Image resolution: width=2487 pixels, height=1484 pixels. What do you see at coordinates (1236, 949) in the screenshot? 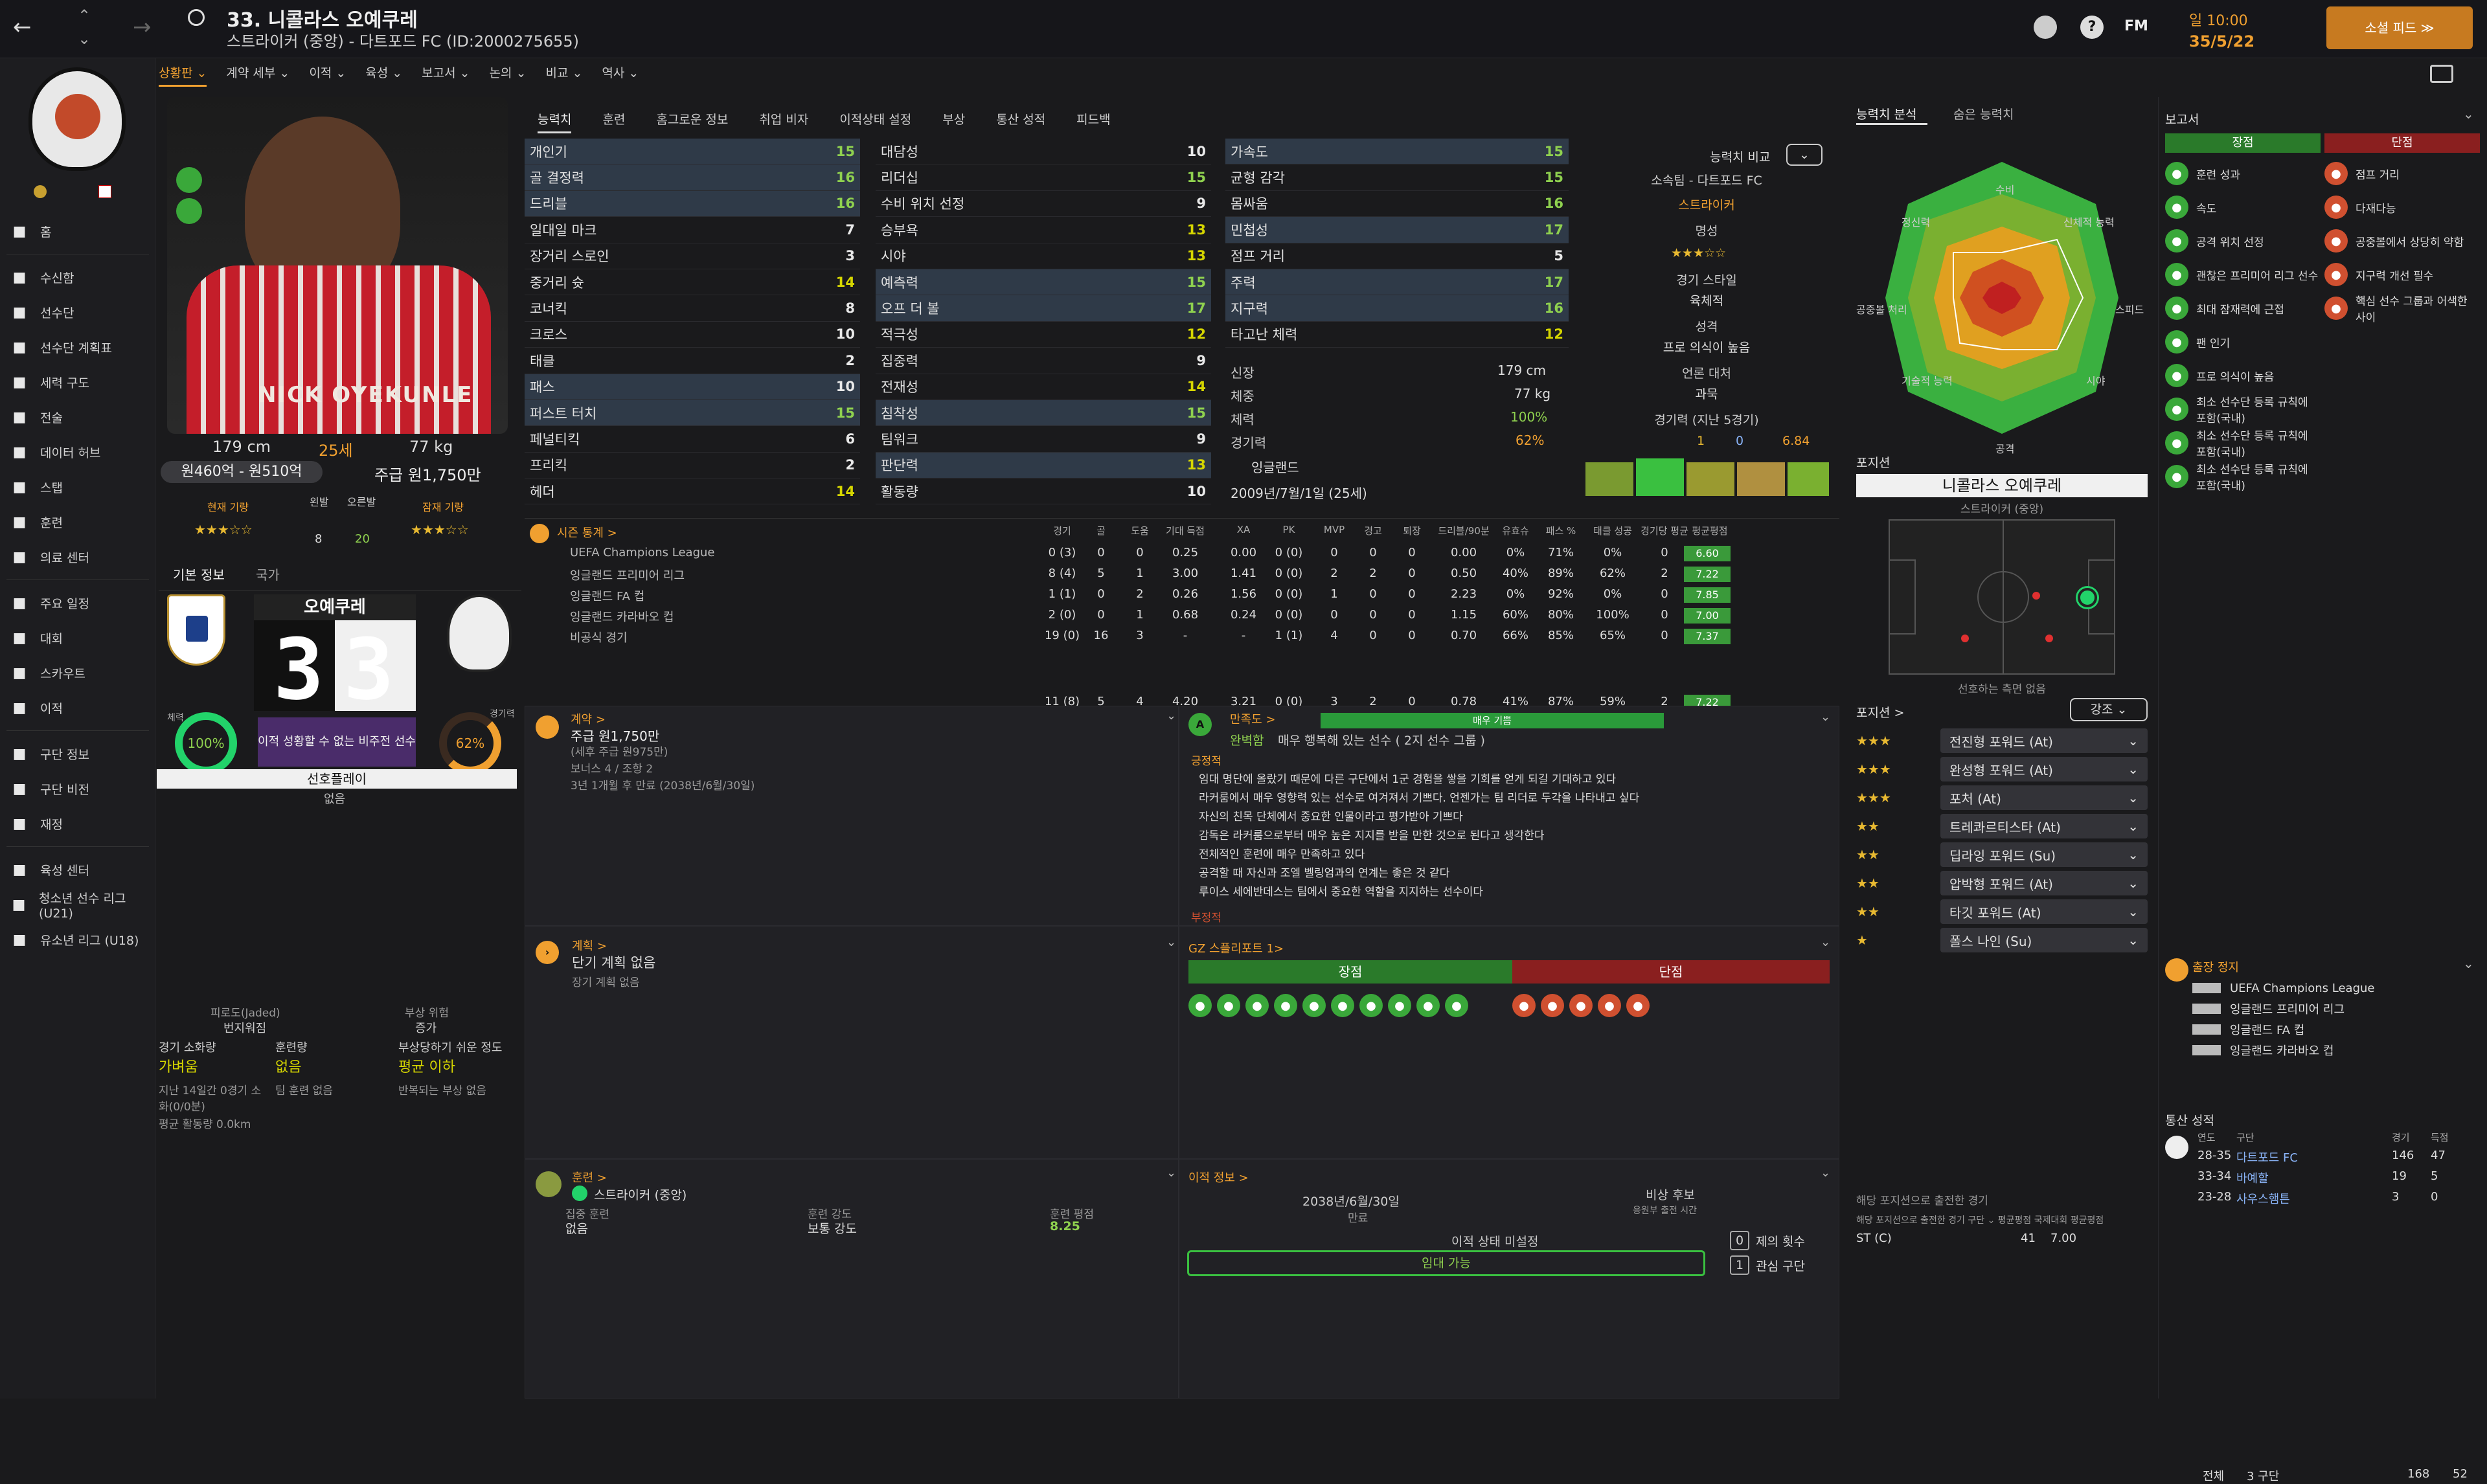
I see `scout-title: GZ 스플리포트 1>` at bounding box center [1236, 949].